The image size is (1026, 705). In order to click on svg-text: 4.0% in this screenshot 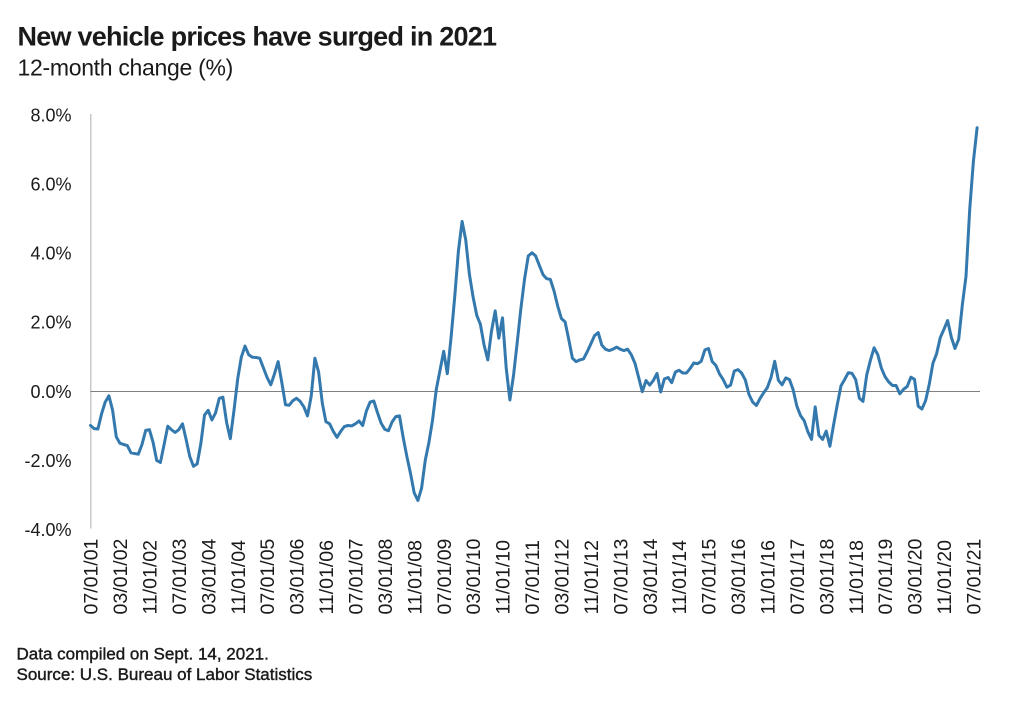, I will do `click(50, 254)`.